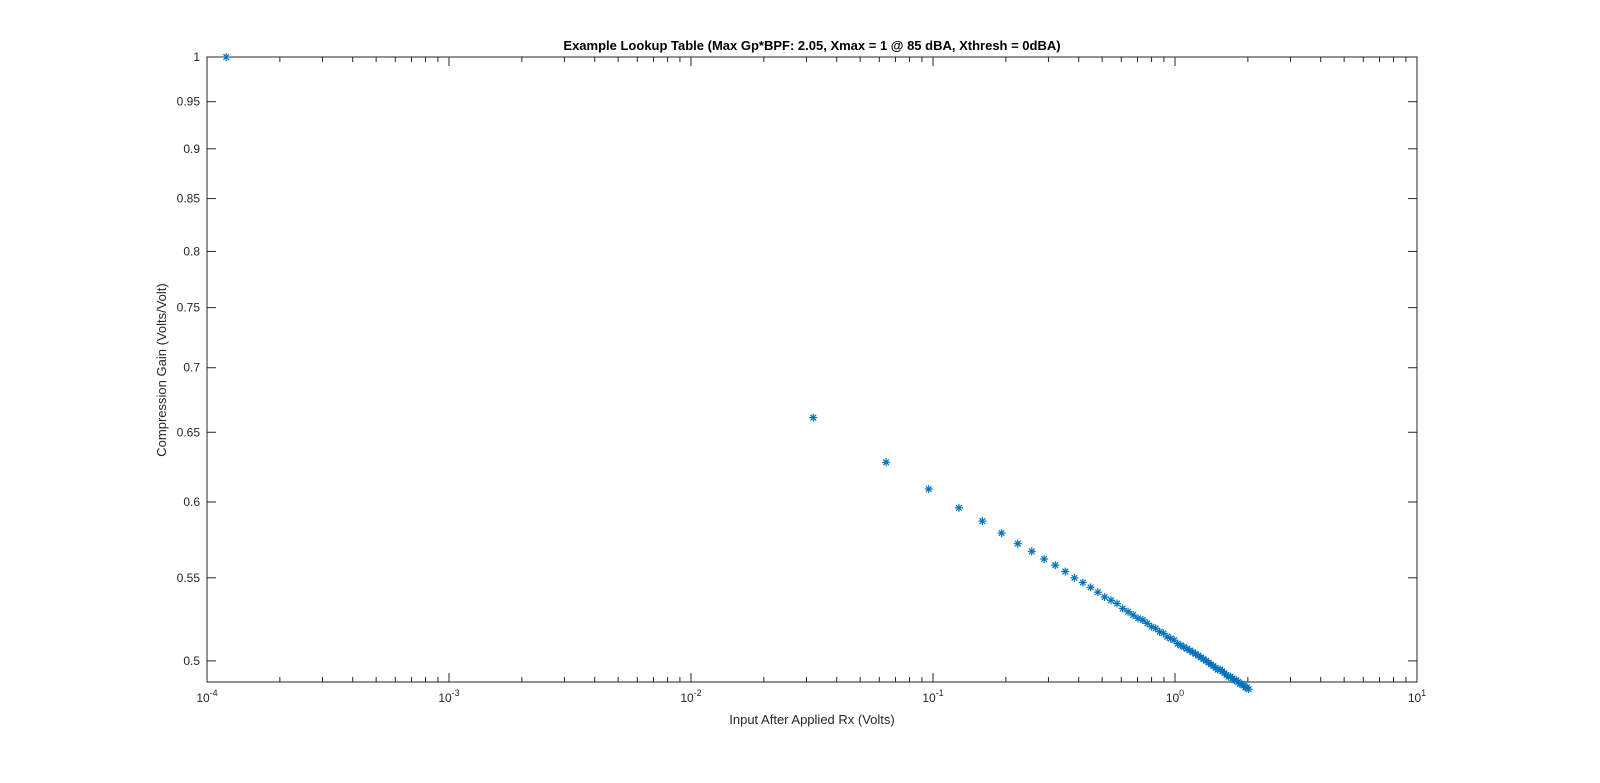  I want to click on y-tick-label: 0.5, so click(191, 661).